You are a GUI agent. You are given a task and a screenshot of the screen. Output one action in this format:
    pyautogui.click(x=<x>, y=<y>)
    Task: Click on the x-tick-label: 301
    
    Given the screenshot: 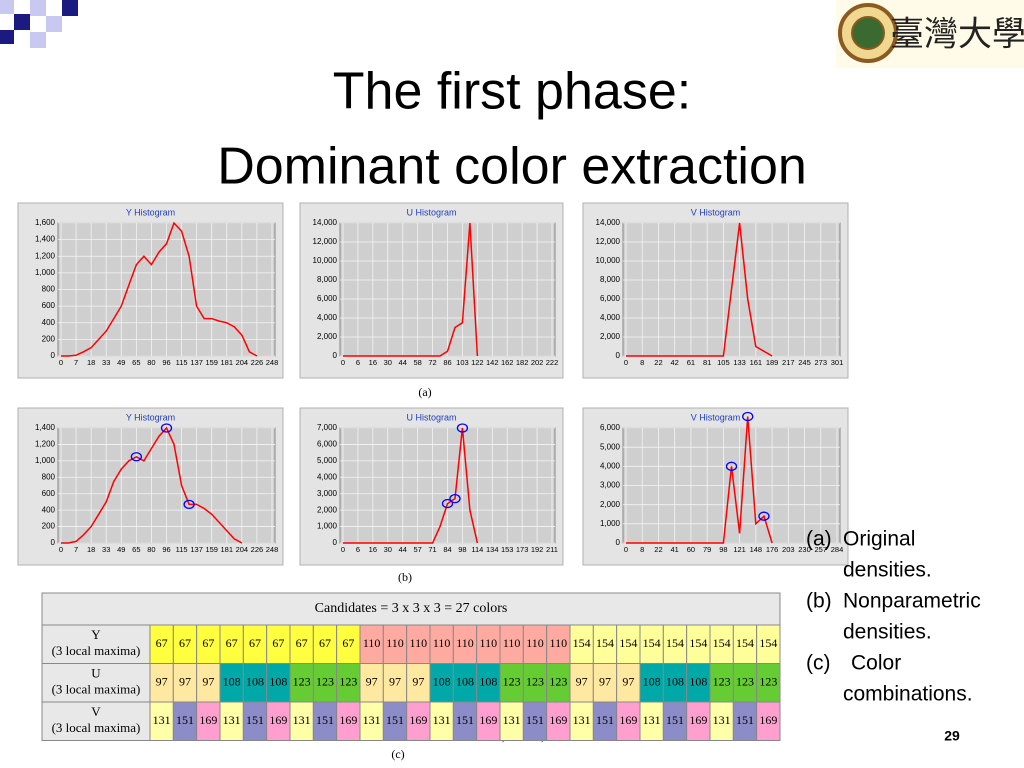 What is the action you would take?
    pyautogui.click(x=837, y=362)
    